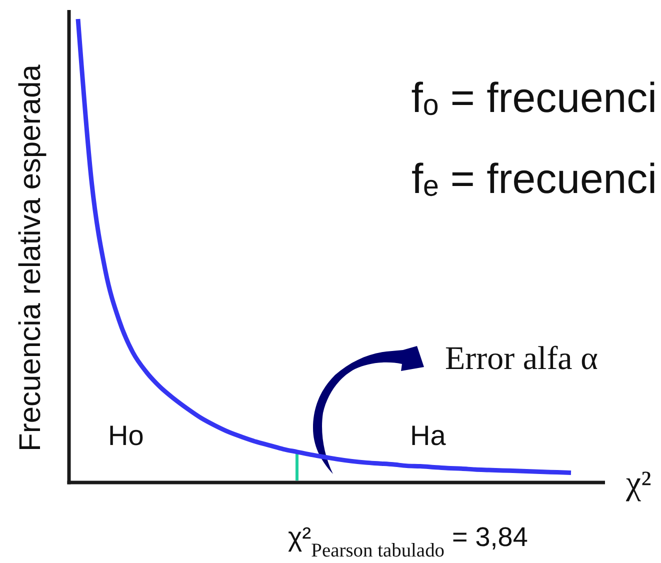 The width and height of the screenshot is (661, 563). Describe the element at coordinates (534, 97) in the screenshot. I see `annotation: fₒ = frecuenci` at that location.